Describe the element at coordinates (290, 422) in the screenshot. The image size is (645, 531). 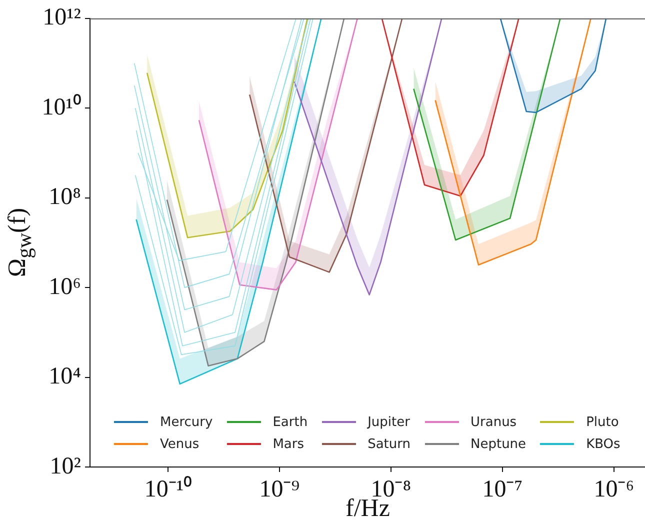
I see `legend-label: Earth` at that location.